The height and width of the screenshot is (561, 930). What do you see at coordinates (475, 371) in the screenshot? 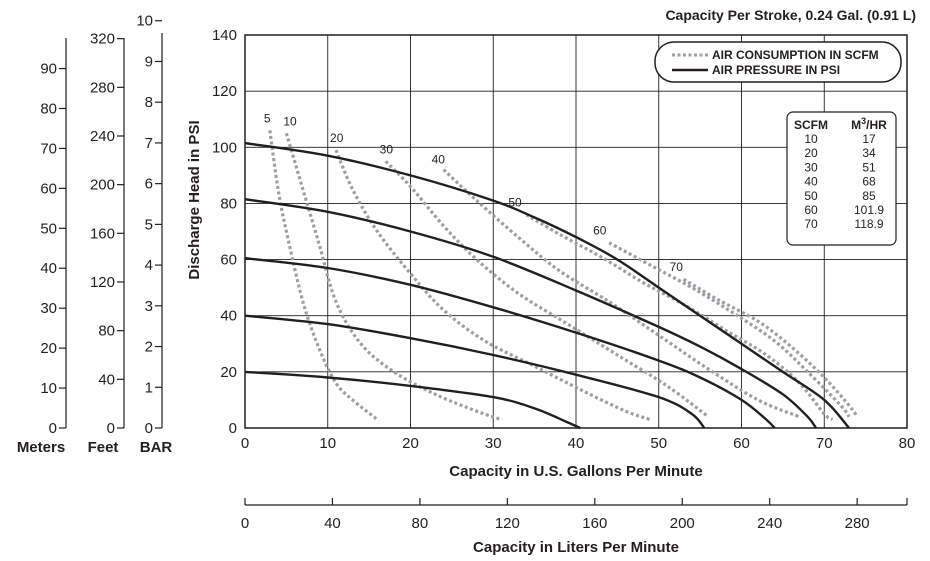
I see `air-pressure-line` at bounding box center [475, 371].